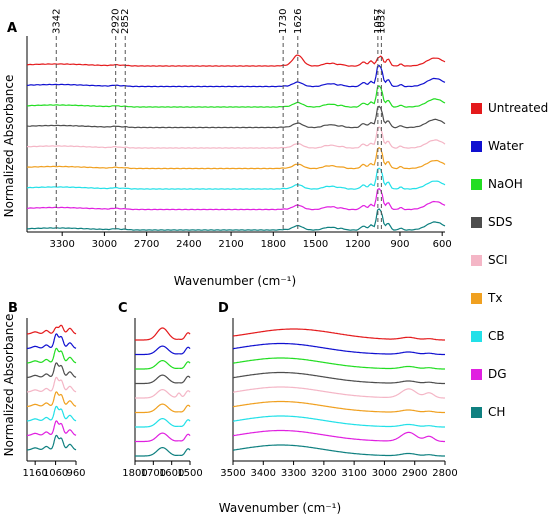 The width and height of the screenshot is (550, 521). What do you see at coordinates (116, 21) in the screenshot?
I see `peak-marker-label: 2920` at bounding box center [116, 21].